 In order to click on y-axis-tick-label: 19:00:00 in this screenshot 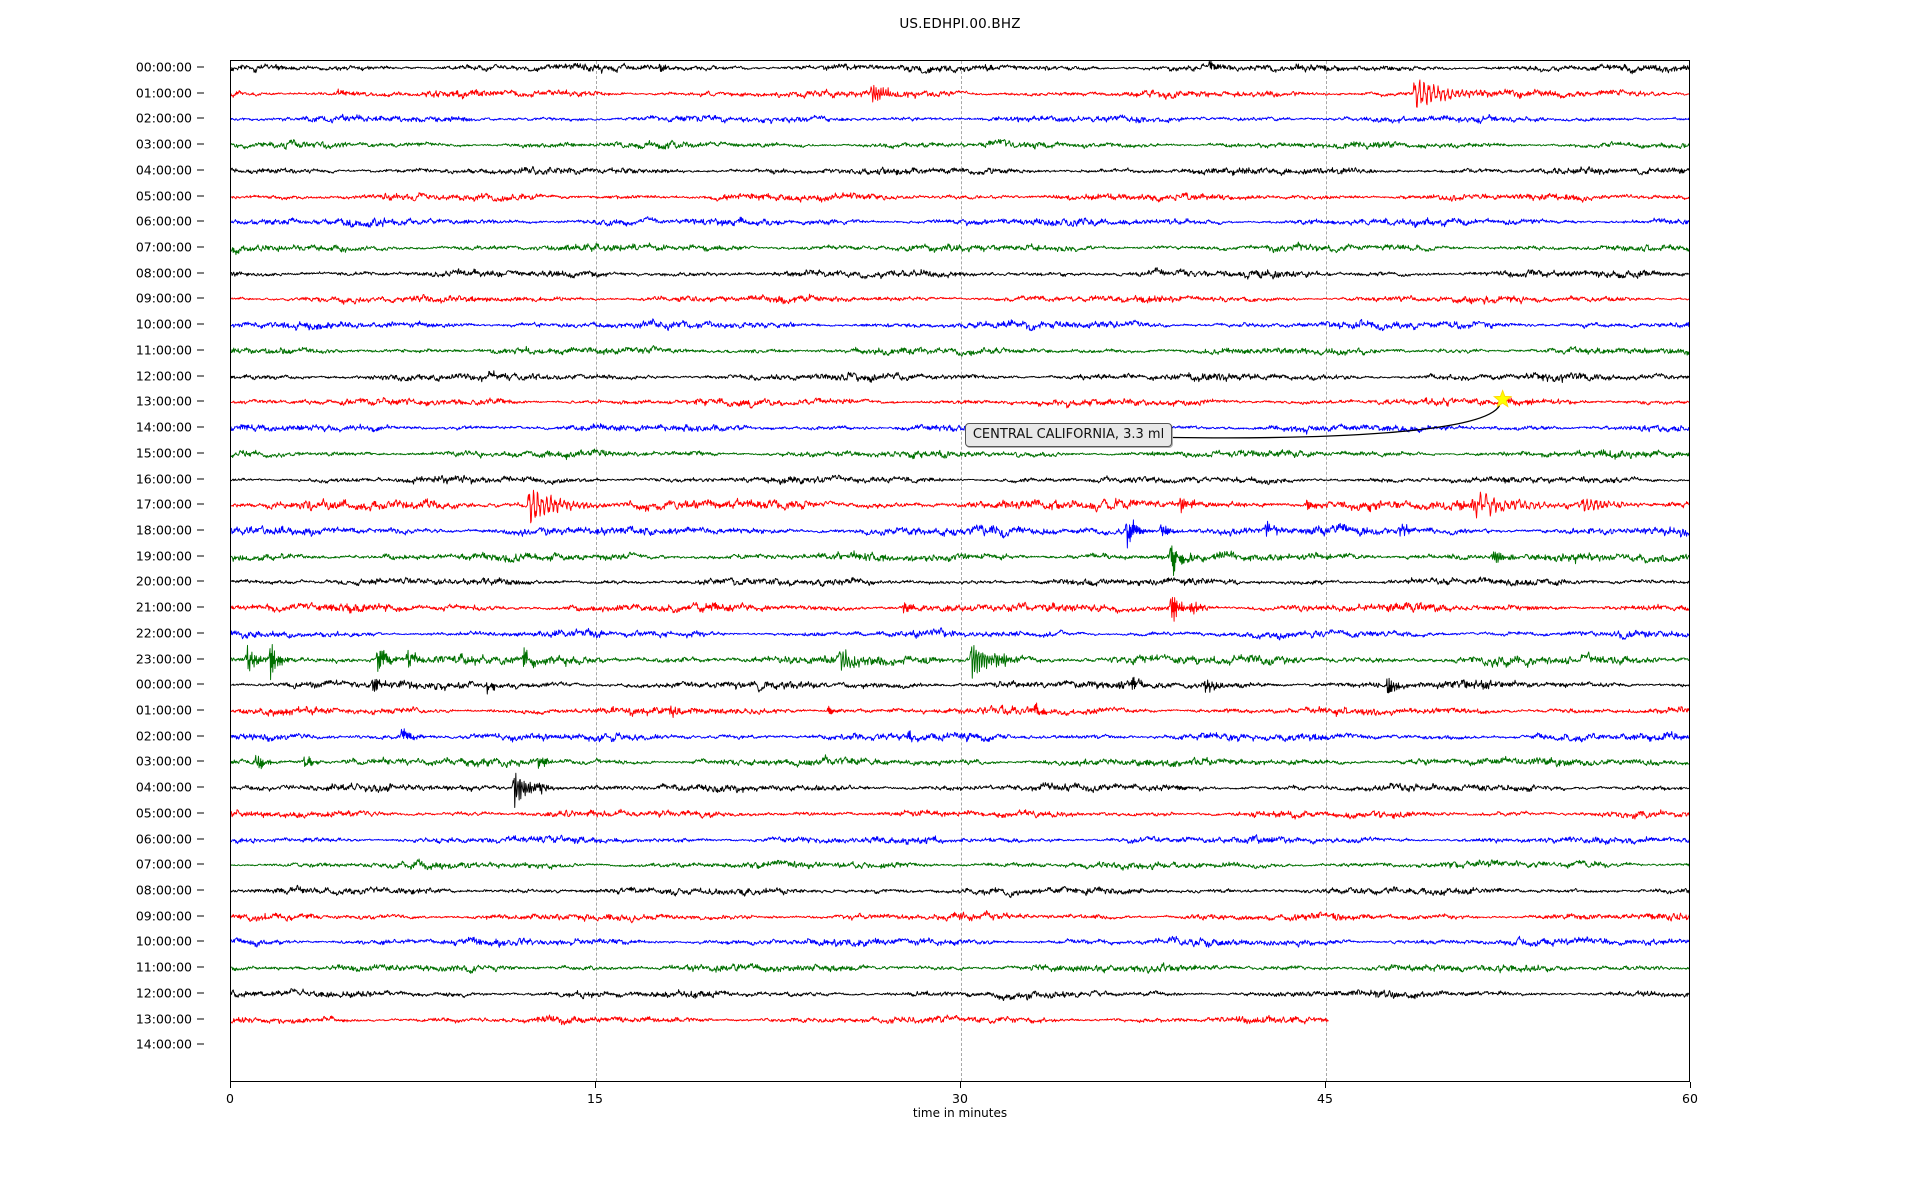, I will do `click(163, 556)`.